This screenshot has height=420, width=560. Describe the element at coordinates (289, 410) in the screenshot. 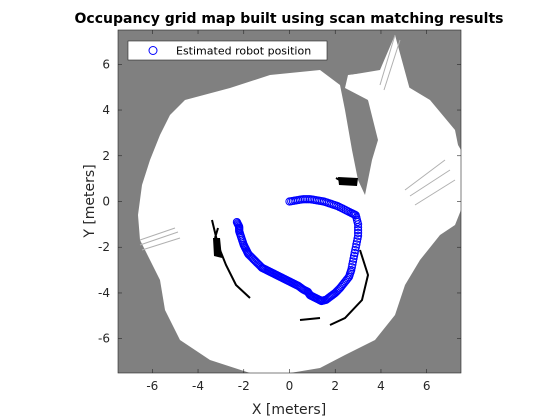

I see `x-axis-label: X [meters]` at that location.